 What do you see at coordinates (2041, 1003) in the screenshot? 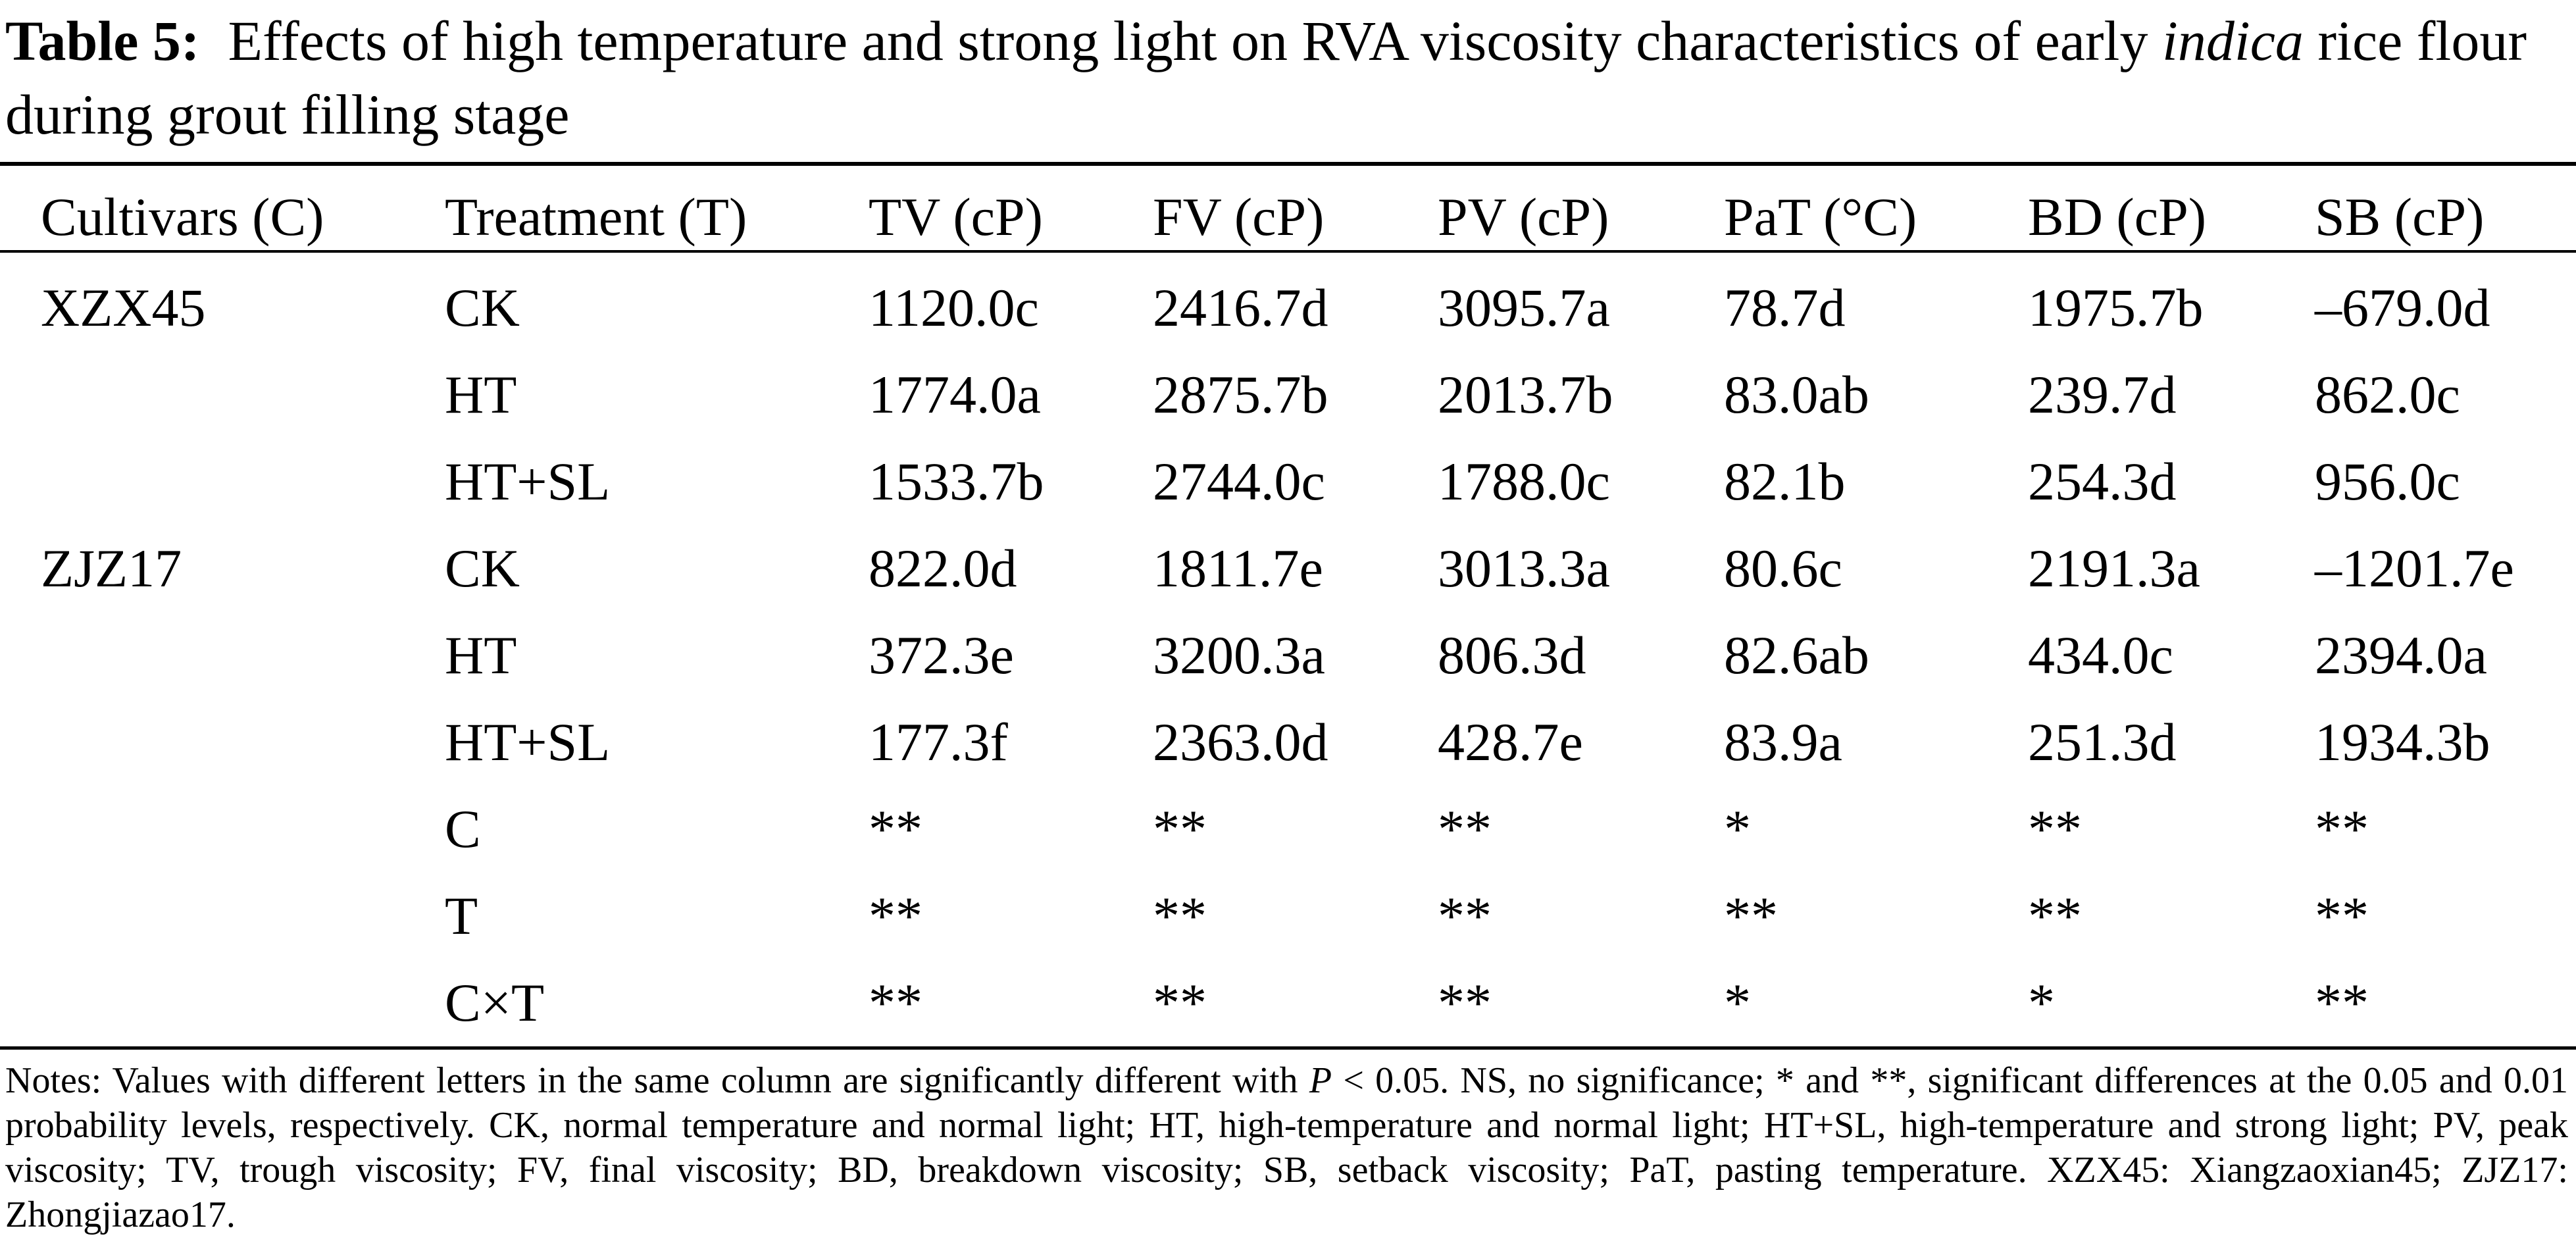
I see `cell-bd: *` at bounding box center [2041, 1003].